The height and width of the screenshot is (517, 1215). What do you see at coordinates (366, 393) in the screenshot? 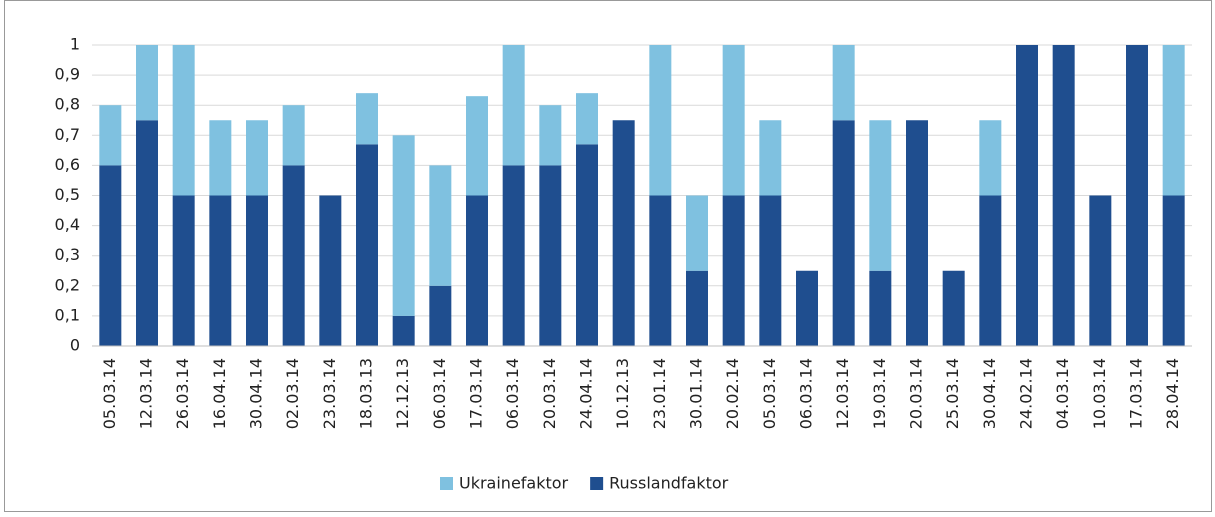
I see `x-tick-label: 18.03.13` at bounding box center [366, 393].